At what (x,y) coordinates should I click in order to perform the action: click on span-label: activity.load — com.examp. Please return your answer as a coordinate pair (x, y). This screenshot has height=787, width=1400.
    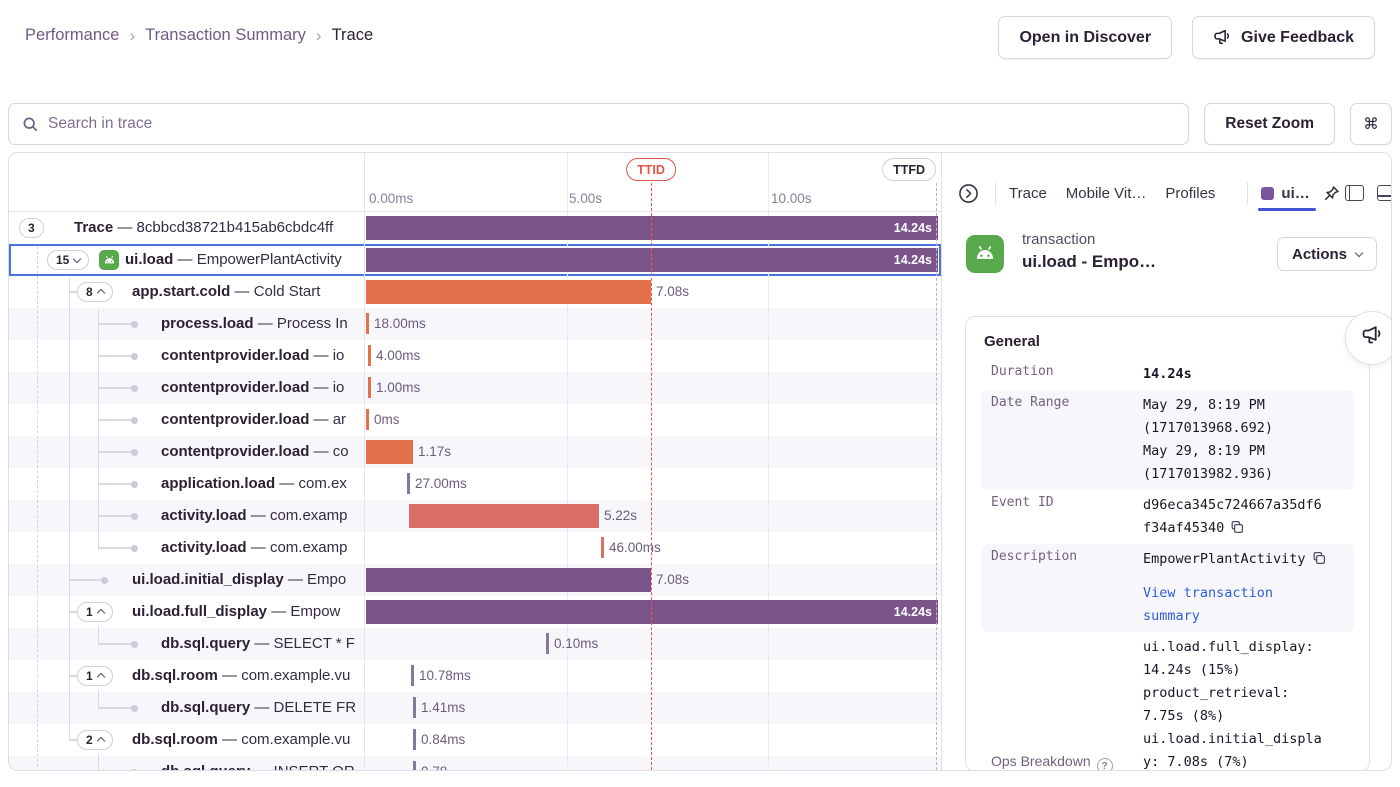
    Looking at the image, I should click on (254, 515).